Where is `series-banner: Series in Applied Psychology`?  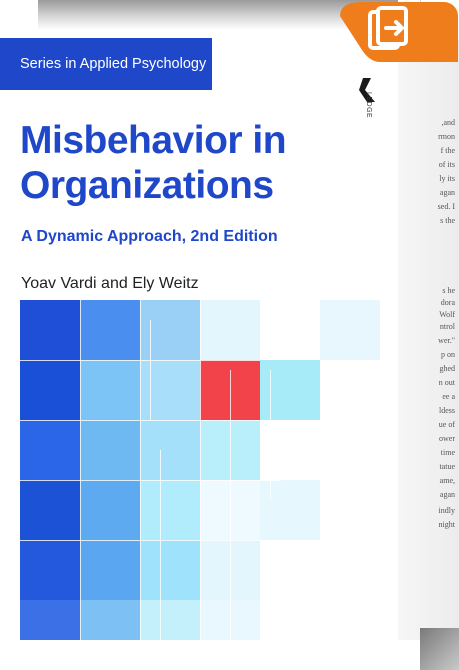 series-banner: Series in Applied Psychology is located at coordinates (106, 64).